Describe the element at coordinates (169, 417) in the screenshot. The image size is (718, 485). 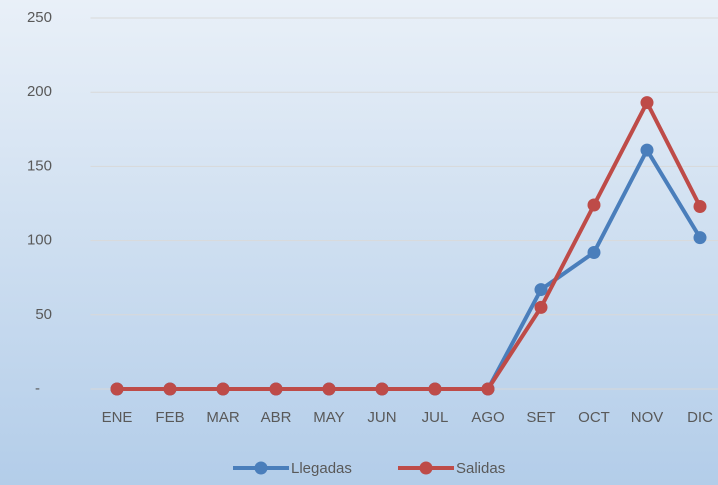
I see `x-tick-label: FEB` at that location.